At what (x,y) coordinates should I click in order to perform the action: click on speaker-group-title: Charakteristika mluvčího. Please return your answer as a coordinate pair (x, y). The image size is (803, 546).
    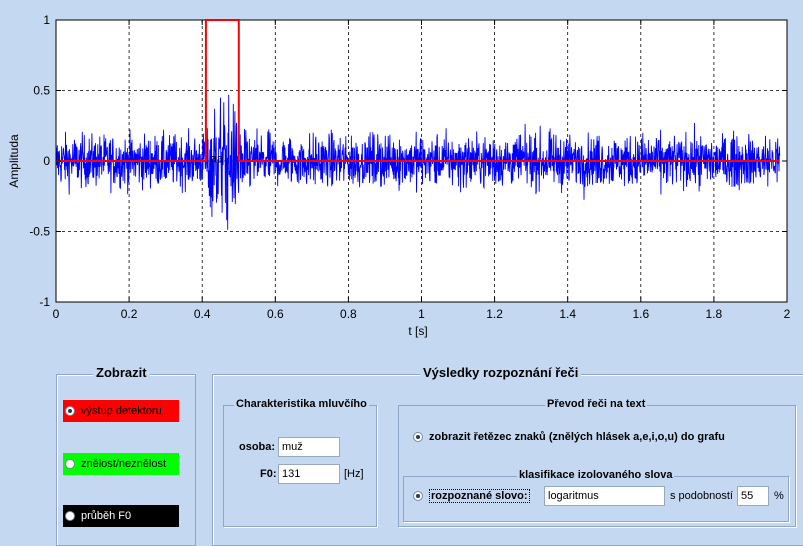
    Looking at the image, I should click on (301, 404).